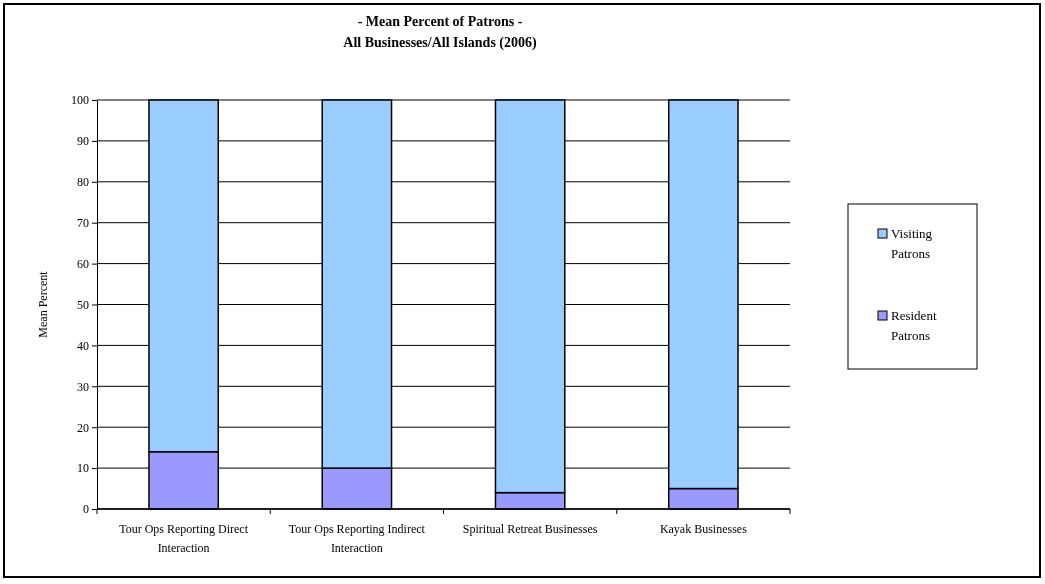 The image size is (1045, 584). What do you see at coordinates (83, 386) in the screenshot?
I see `y-tick-label: 30` at bounding box center [83, 386].